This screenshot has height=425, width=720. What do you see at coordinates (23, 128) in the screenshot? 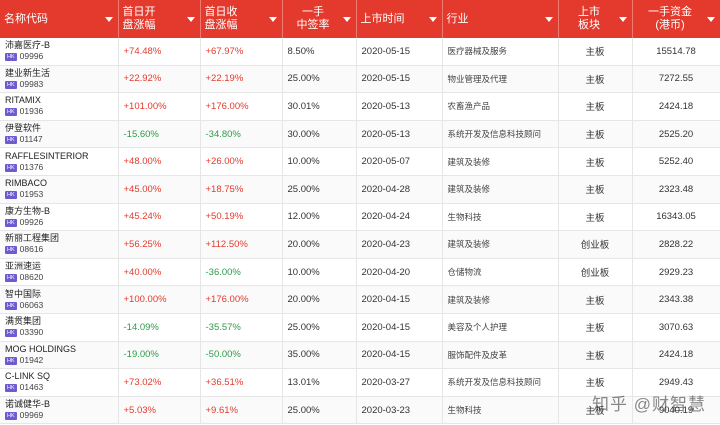
I see `stock-name: 伊登软件` at bounding box center [23, 128].